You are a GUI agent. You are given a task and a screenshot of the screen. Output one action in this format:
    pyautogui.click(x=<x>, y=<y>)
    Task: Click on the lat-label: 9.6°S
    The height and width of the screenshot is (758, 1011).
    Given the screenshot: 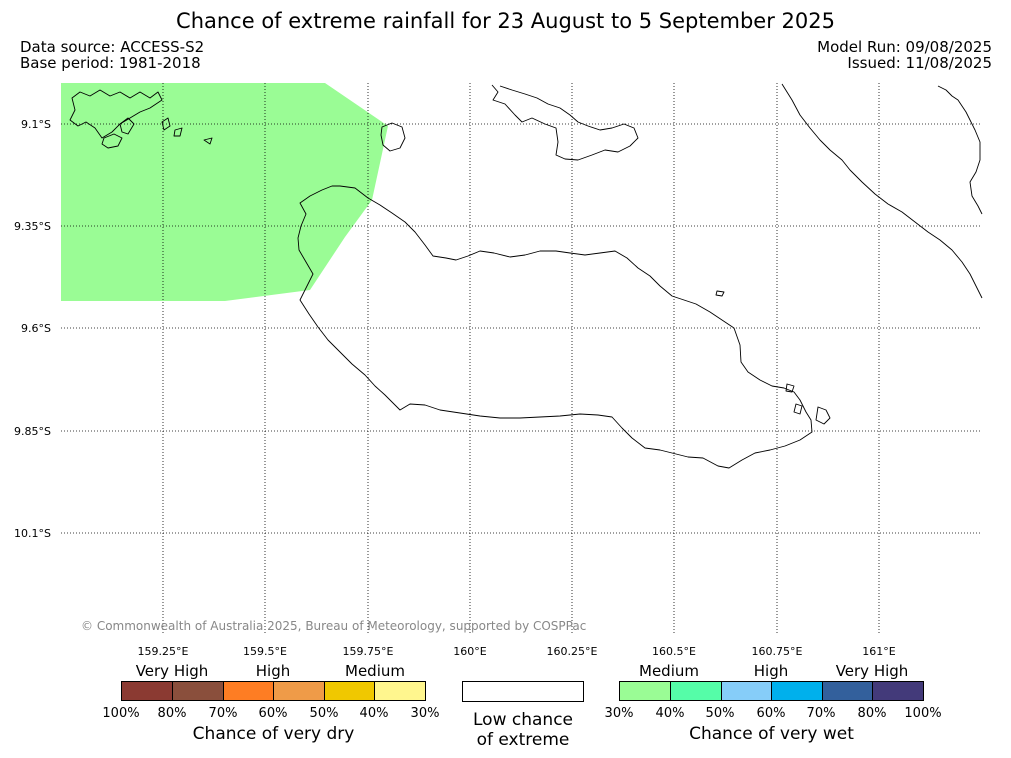 What is the action you would take?
    pyautogui.click(x=36, y=328)
    